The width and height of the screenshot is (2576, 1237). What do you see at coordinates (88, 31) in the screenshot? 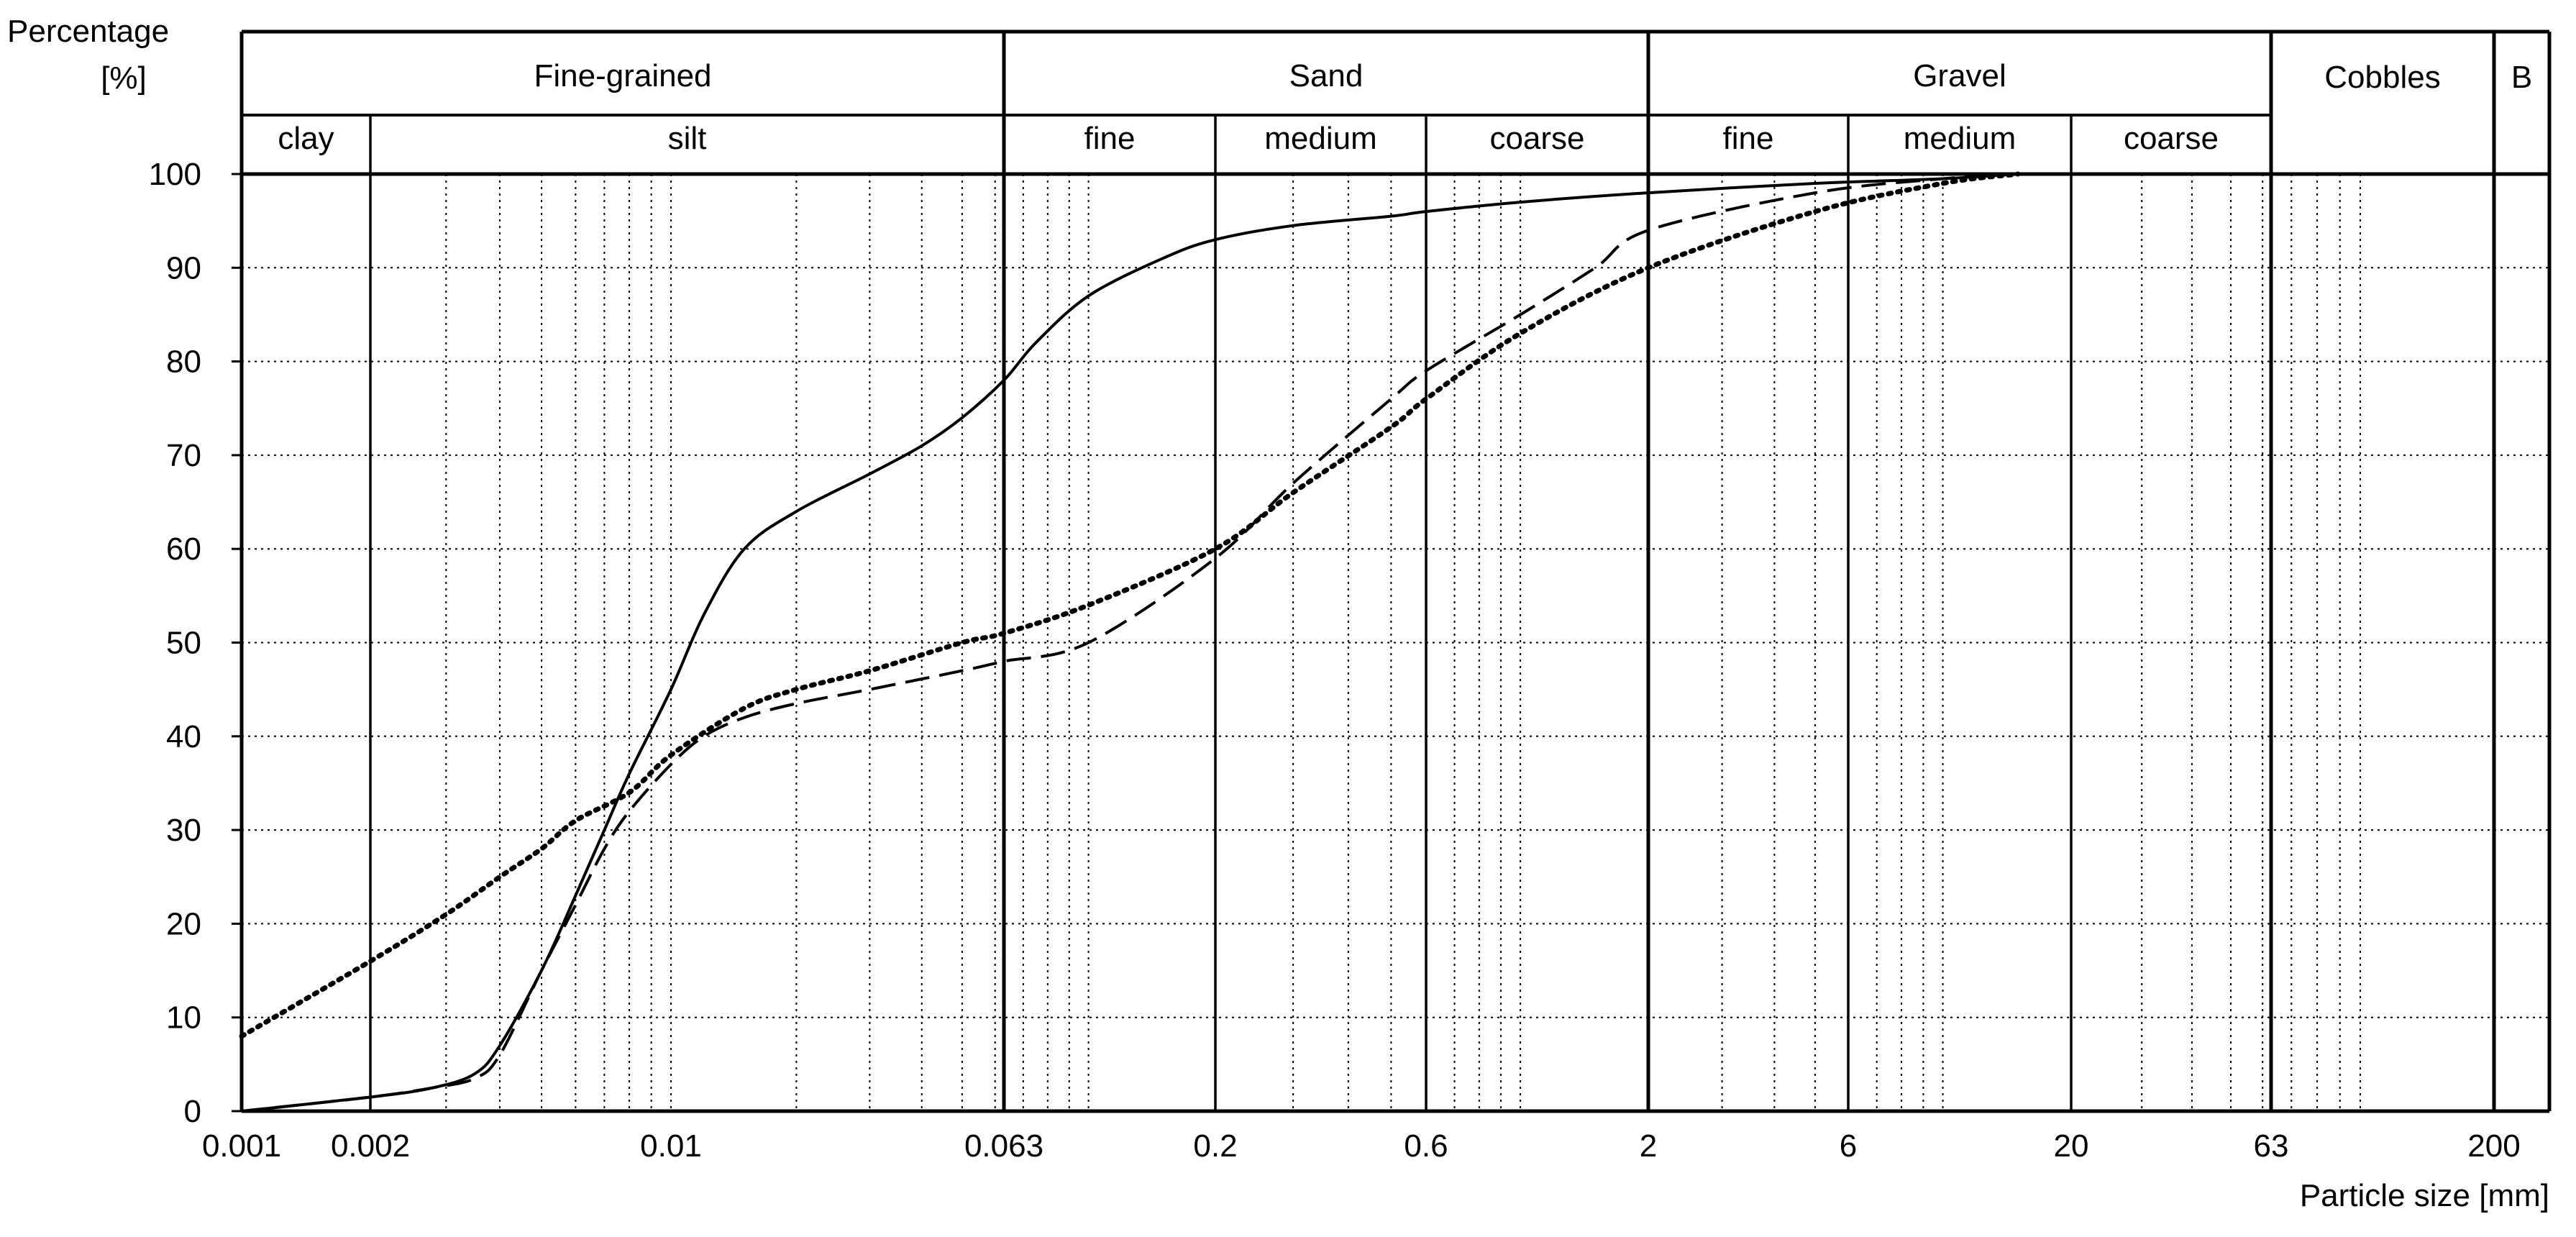
I see `y-axis-title: Percentage` at bounding box center [88, 31].